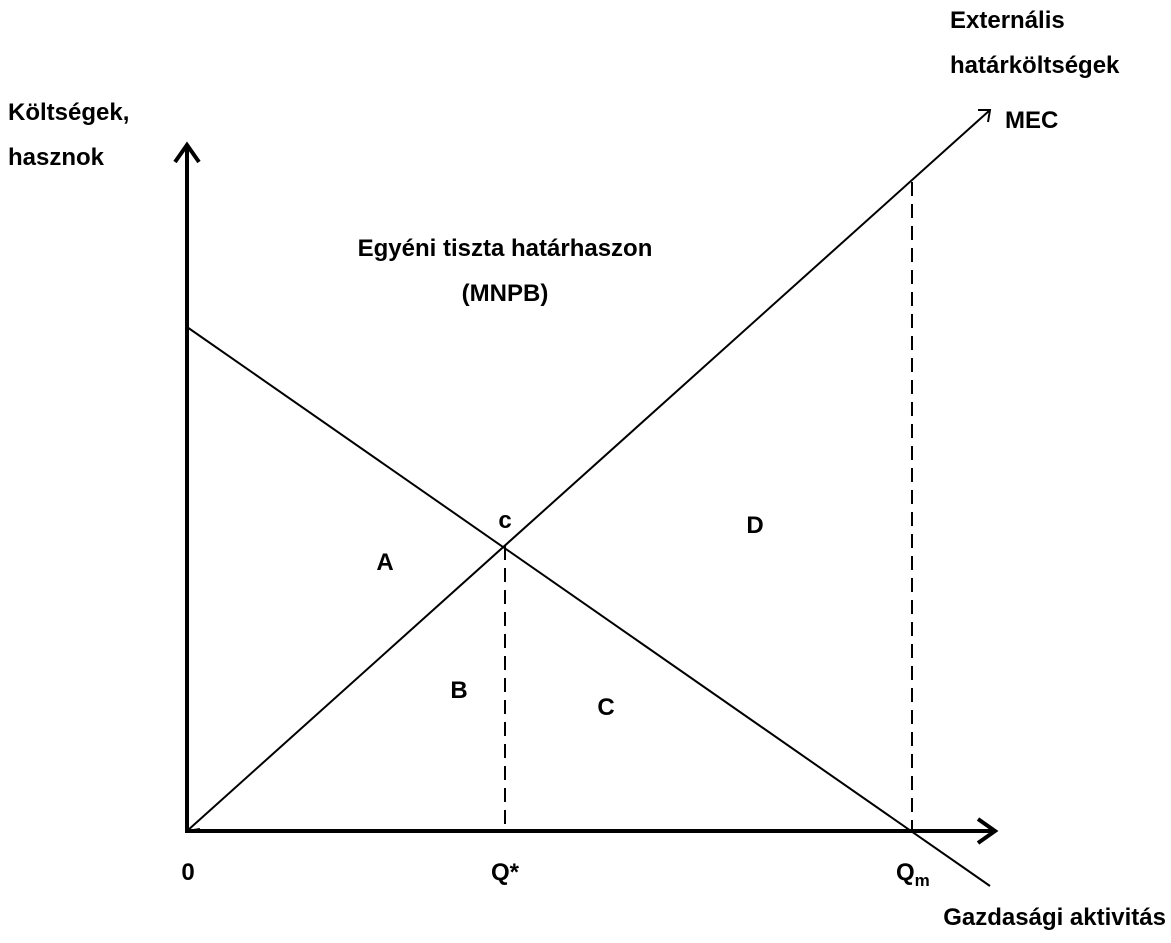 The image size is (1171, 943). What do you see at coordinates (458, 690) in the screenshot?
I see `area-label: B` at bounding box center [458, 690].